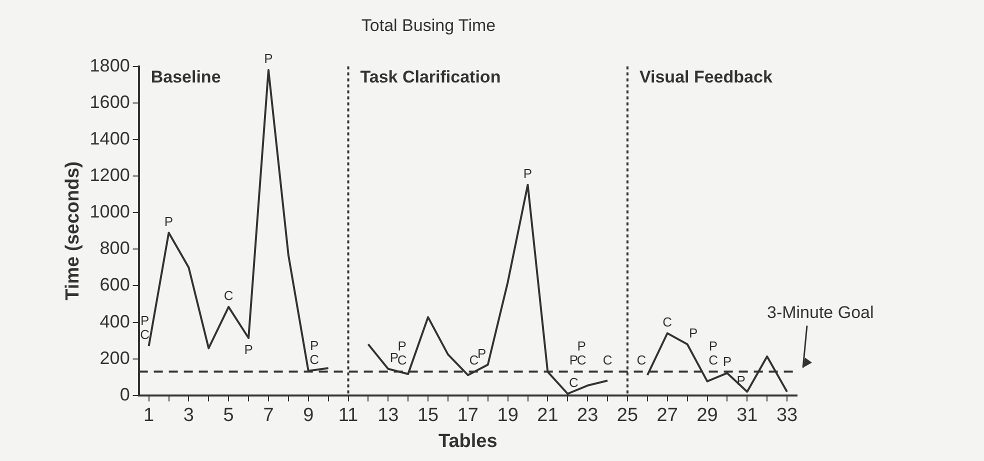 This screenshot has height=461, width=984. What do you see at coordinates (115, 358) in the screenshot?
I see `y-tick-label: 200` at bounding box center [115, 358].